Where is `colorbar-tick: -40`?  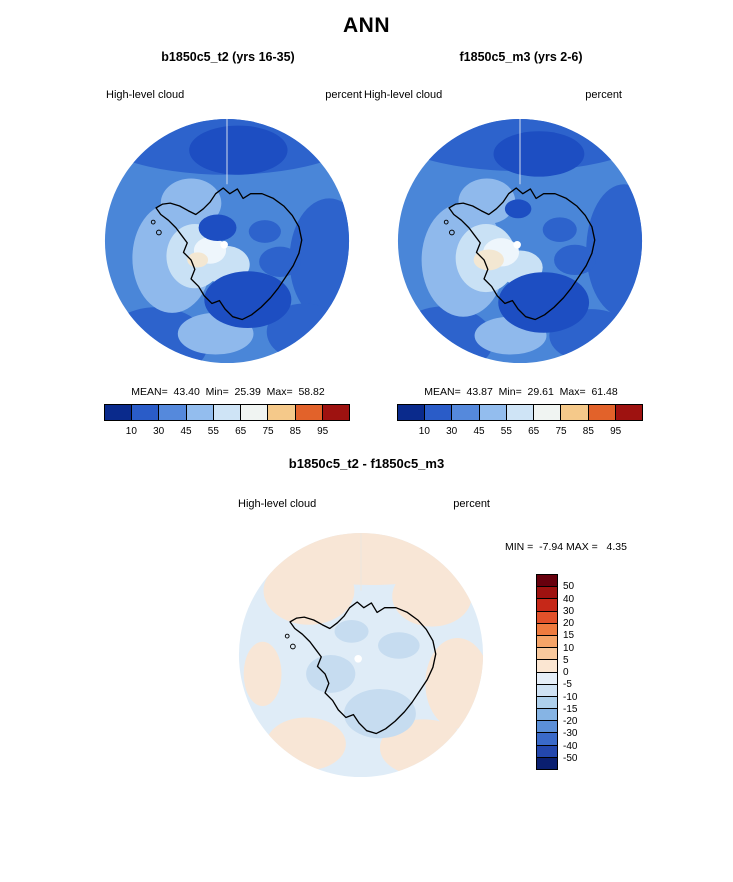
colorbar-tick: -40 is located at coordinates (570, 746).